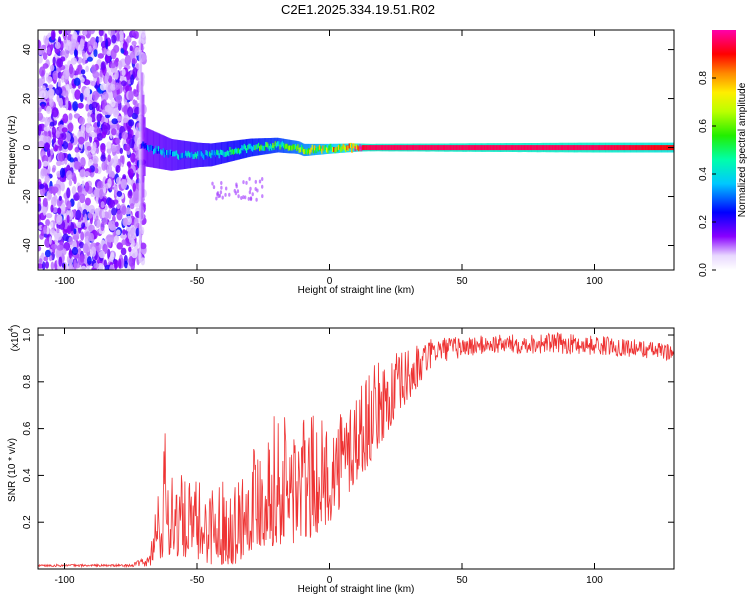 This screenshot has width=750, height=600. I want to click on y-tick-label: 0.6, so click(27, 428).